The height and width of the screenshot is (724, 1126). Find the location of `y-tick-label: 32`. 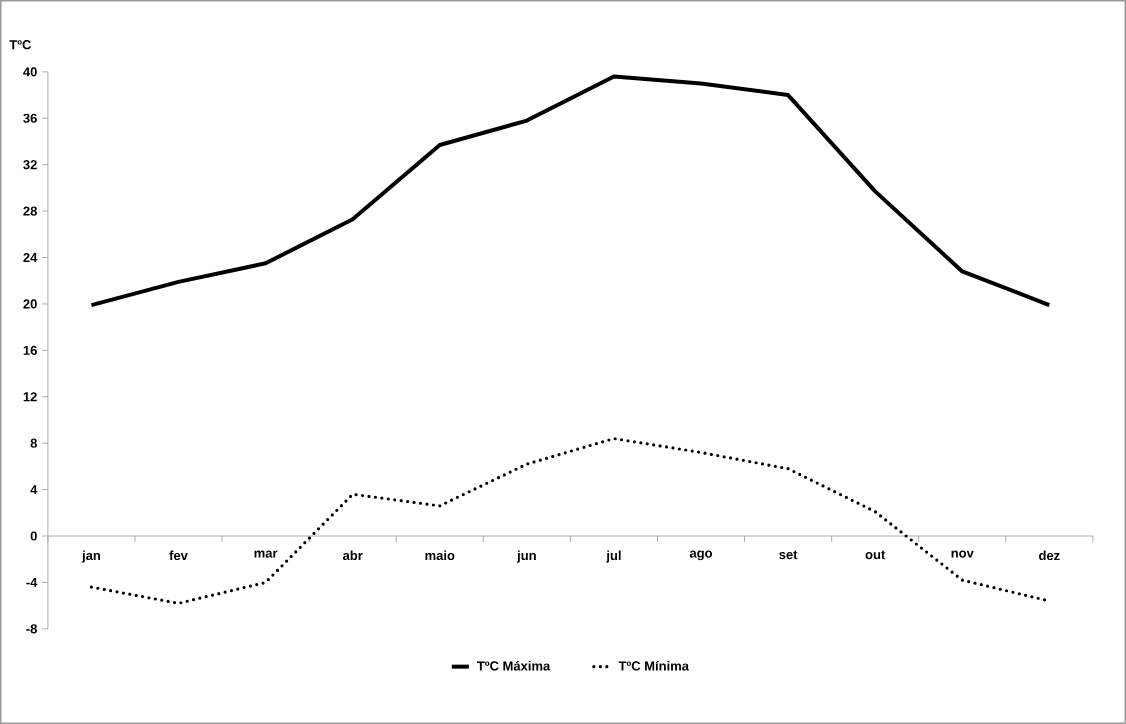

y-tick-label: 32 is located at coordinates (30, 165).